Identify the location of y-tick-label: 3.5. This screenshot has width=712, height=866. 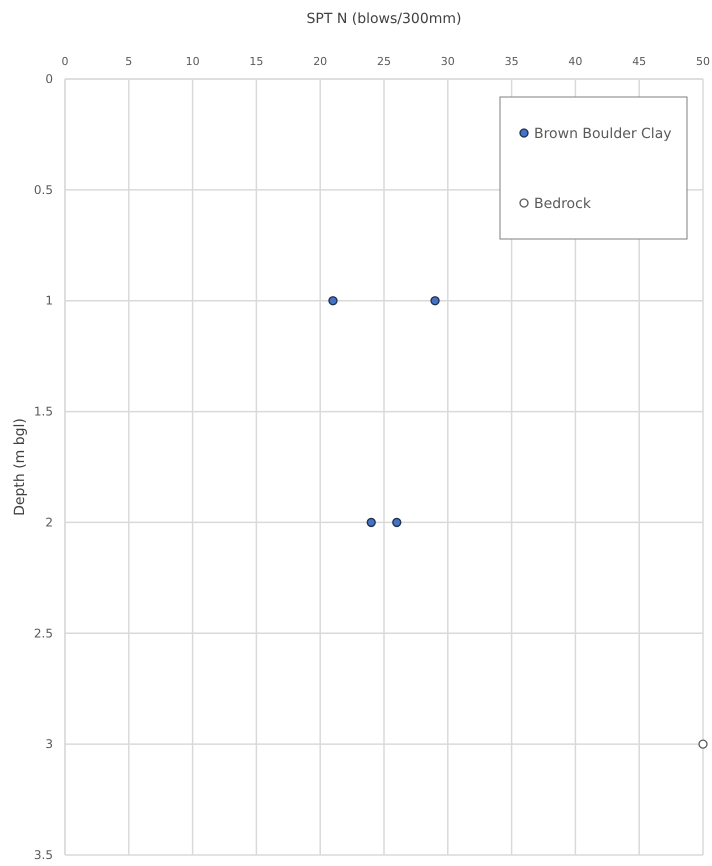
(43, 855).